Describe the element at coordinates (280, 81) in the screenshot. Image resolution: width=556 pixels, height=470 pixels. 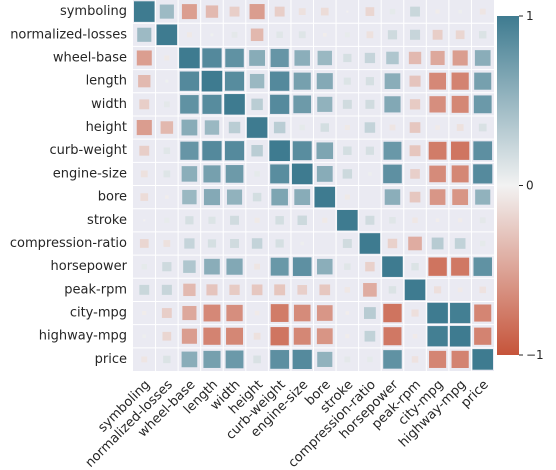
I see `heatmap-cell-length-curb-weight` at that location.